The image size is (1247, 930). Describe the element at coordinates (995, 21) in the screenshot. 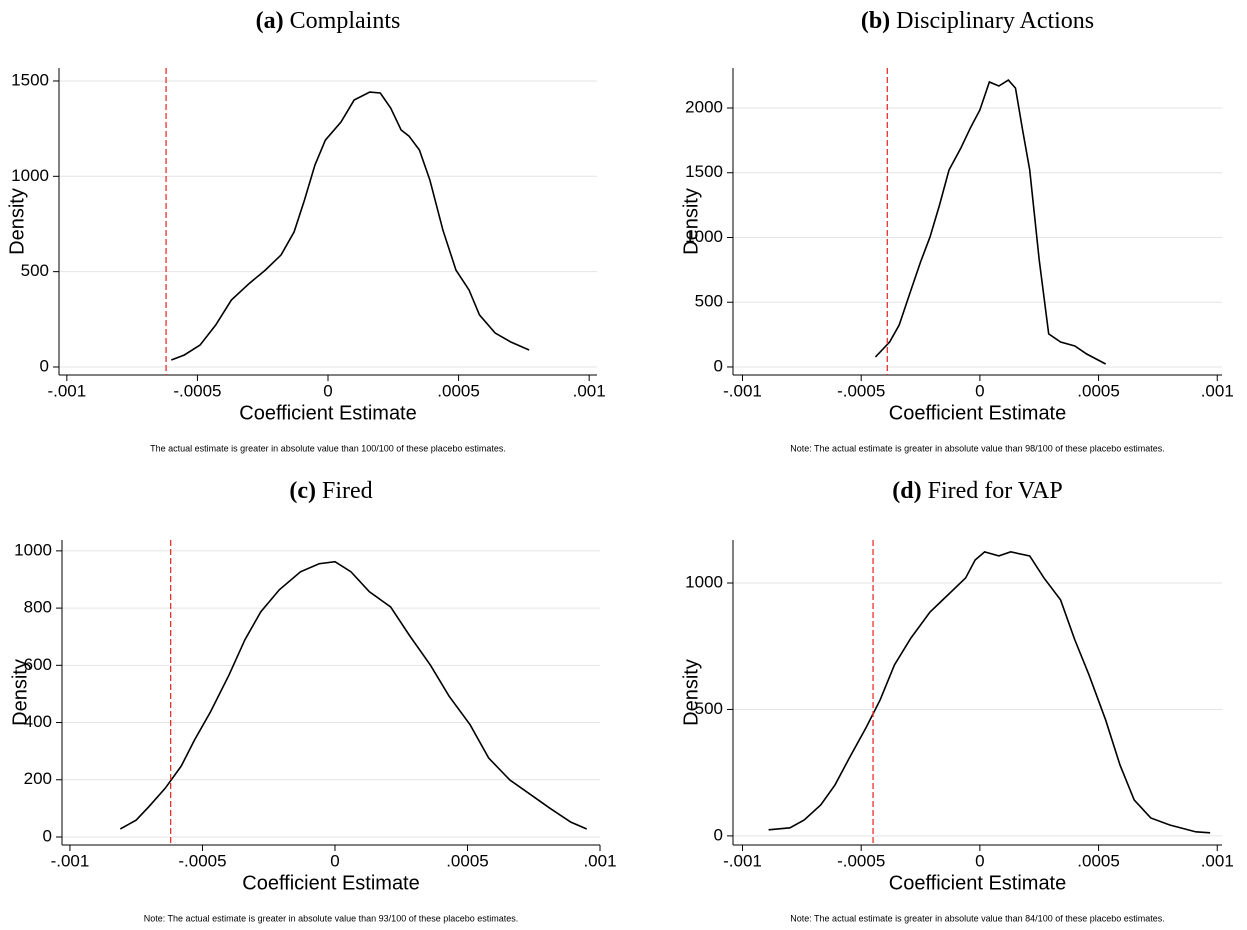

I see `panel-title-text: Disciplinary Actions` at that location.